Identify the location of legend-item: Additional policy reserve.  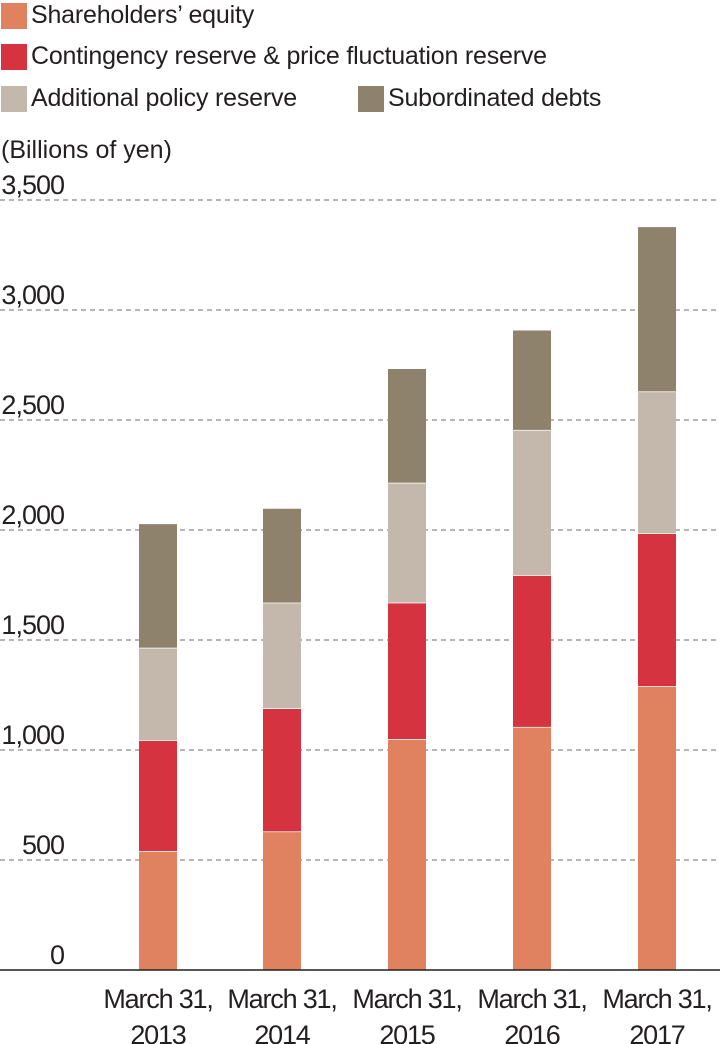
(149, 98).